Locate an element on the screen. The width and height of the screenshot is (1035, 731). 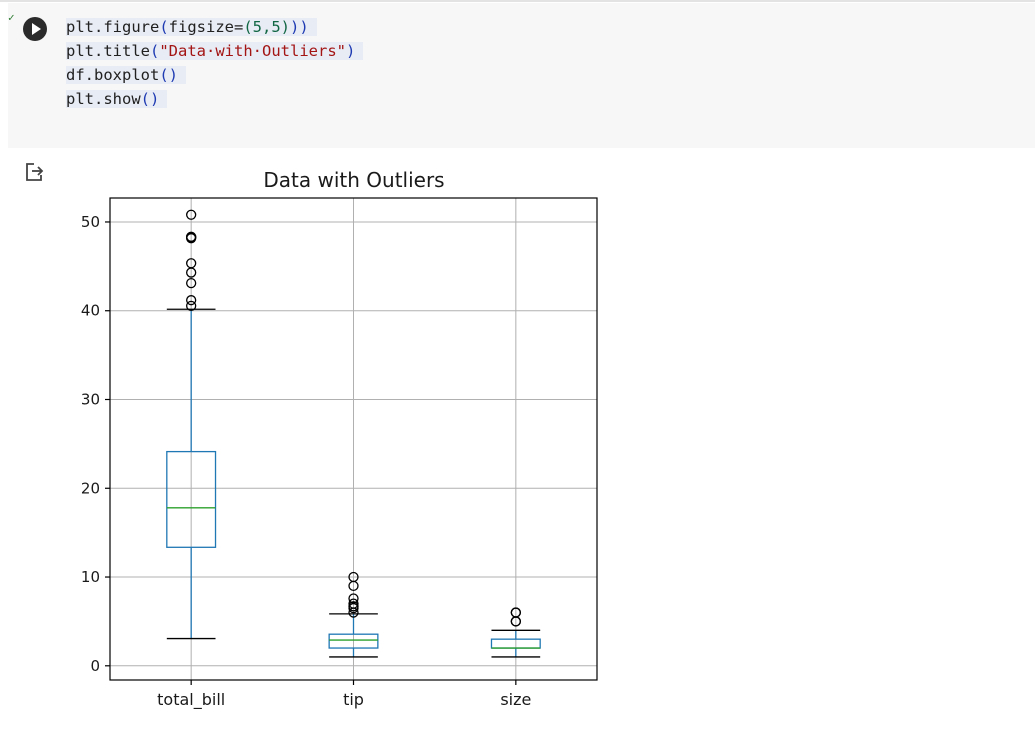
top-border is located at coordinates (517, 1).